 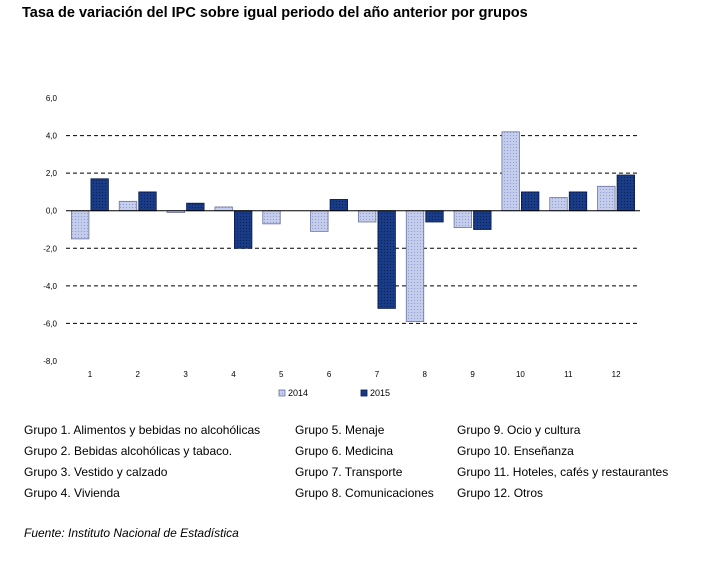 I want to click on x-tick-label: 12, so click(x=616, y=374).